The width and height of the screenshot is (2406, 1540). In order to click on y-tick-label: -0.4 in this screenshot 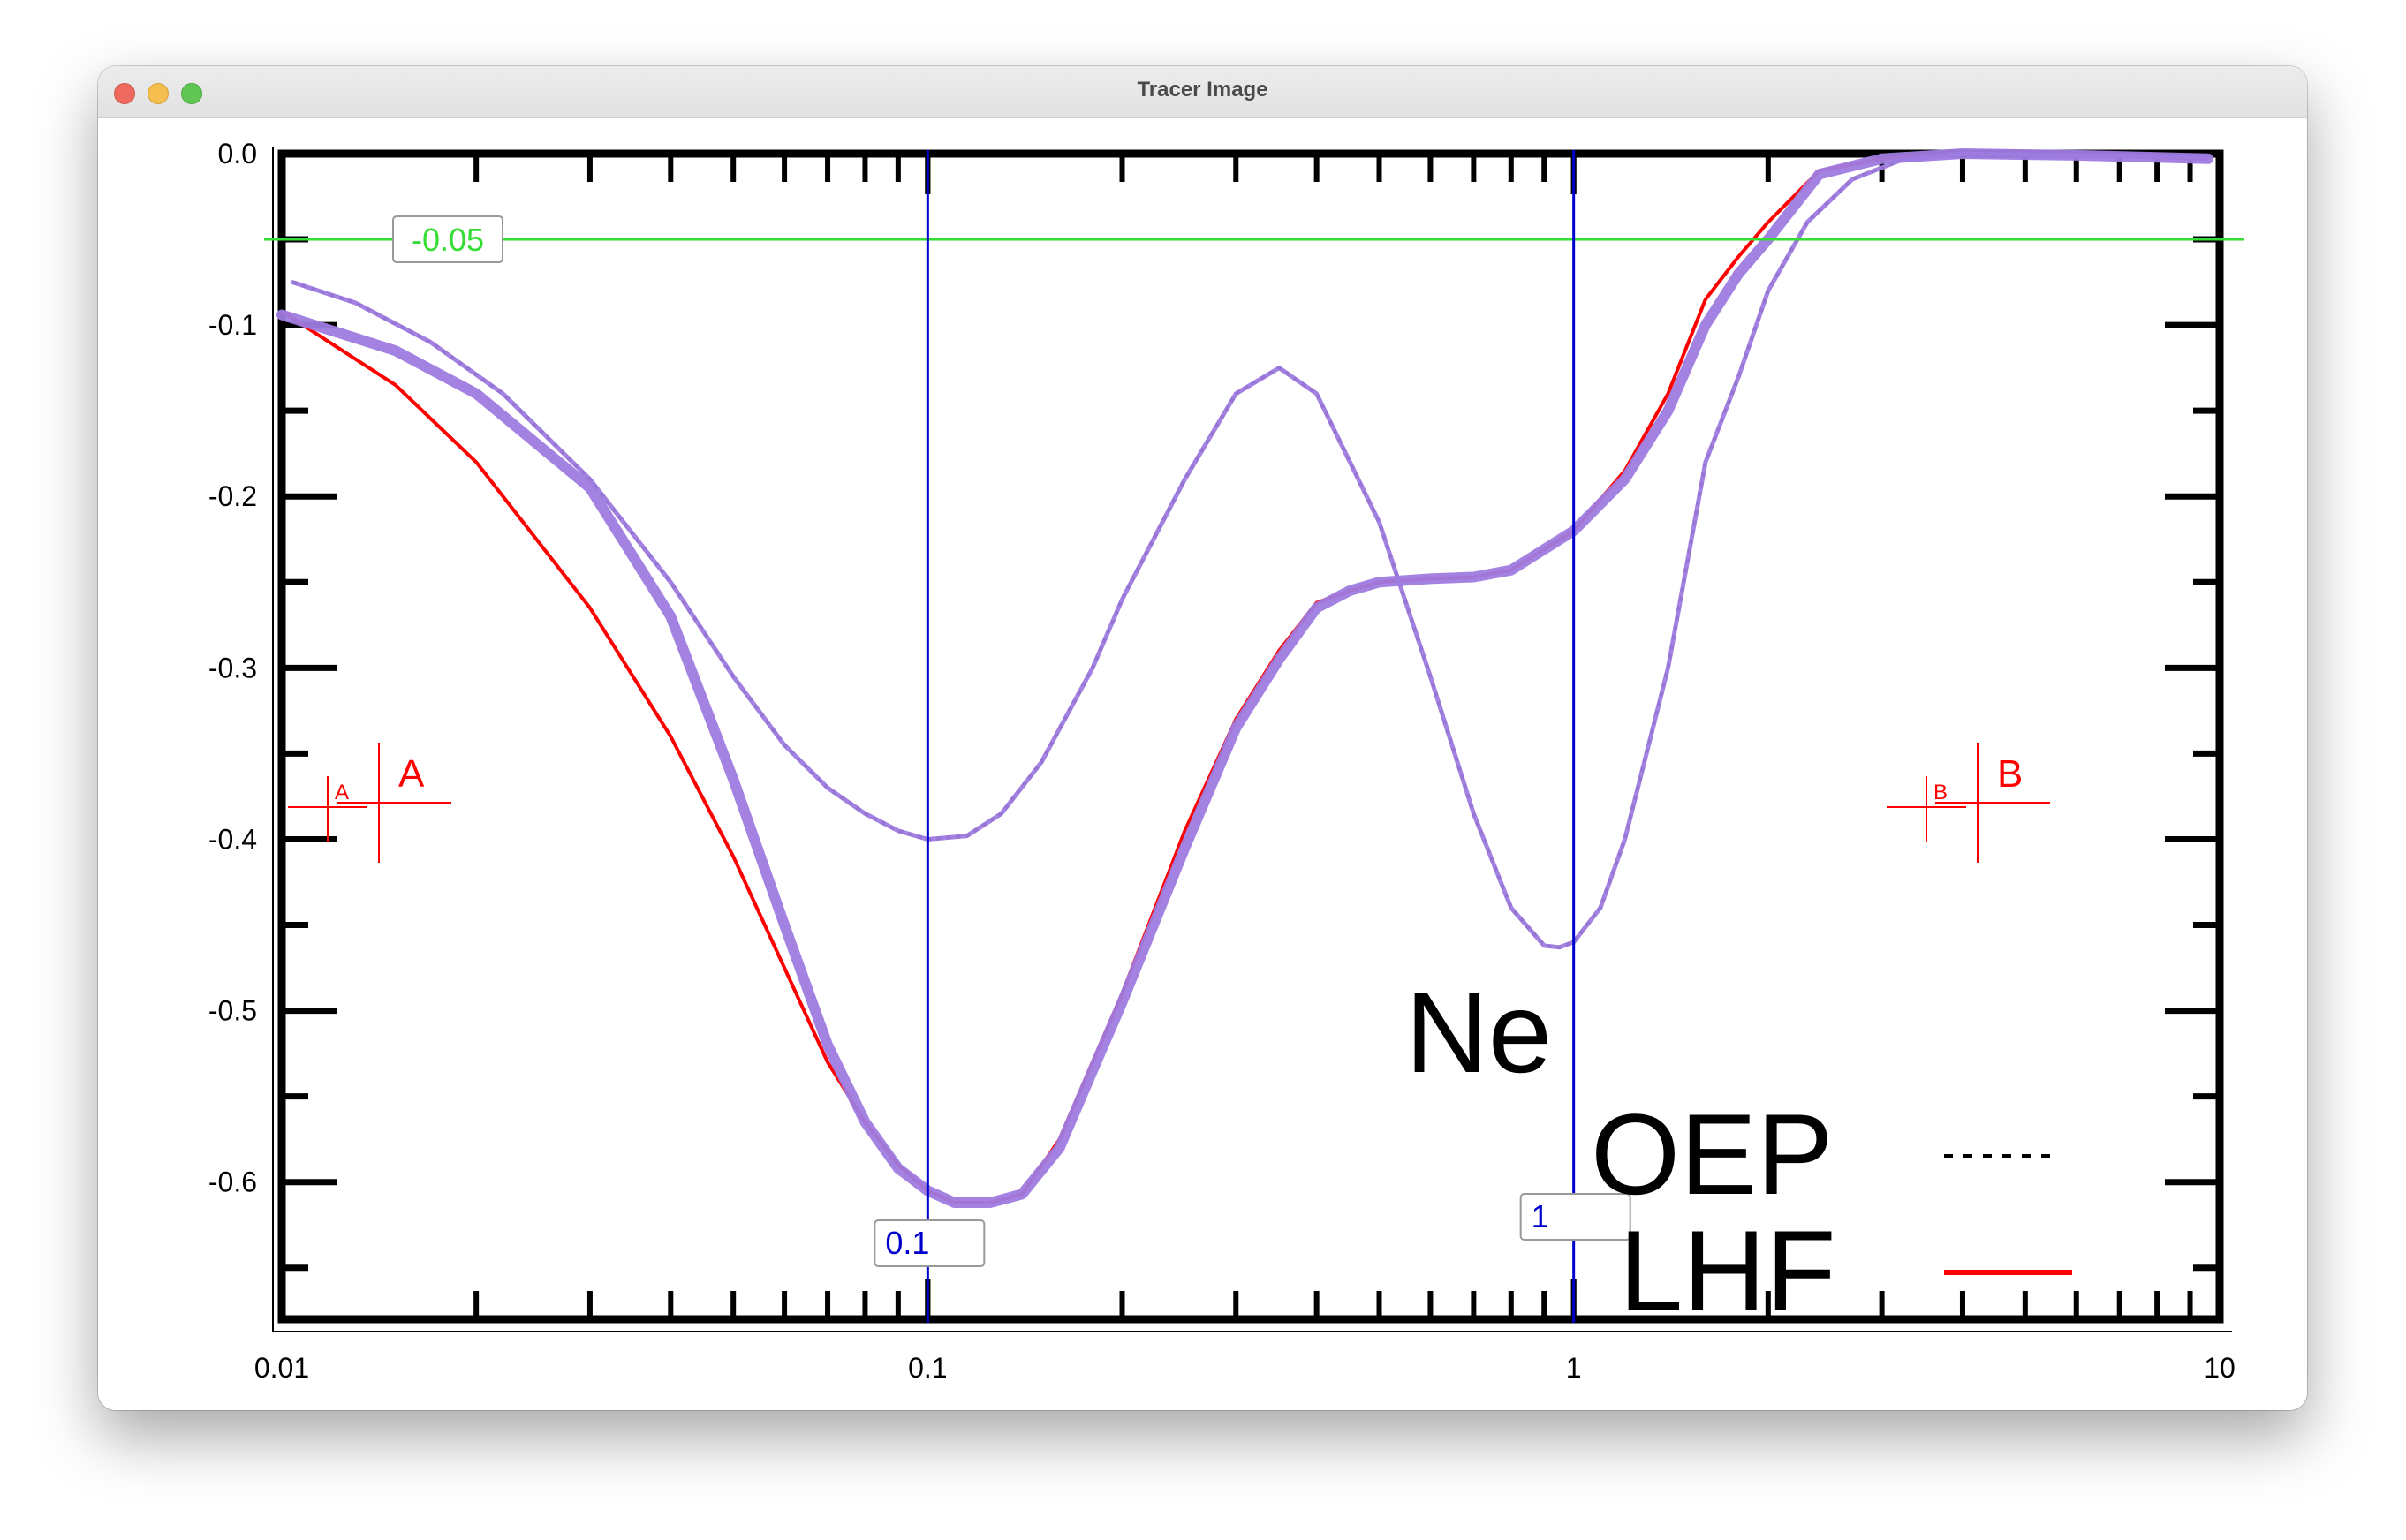, I will do `click(233, 839)`.